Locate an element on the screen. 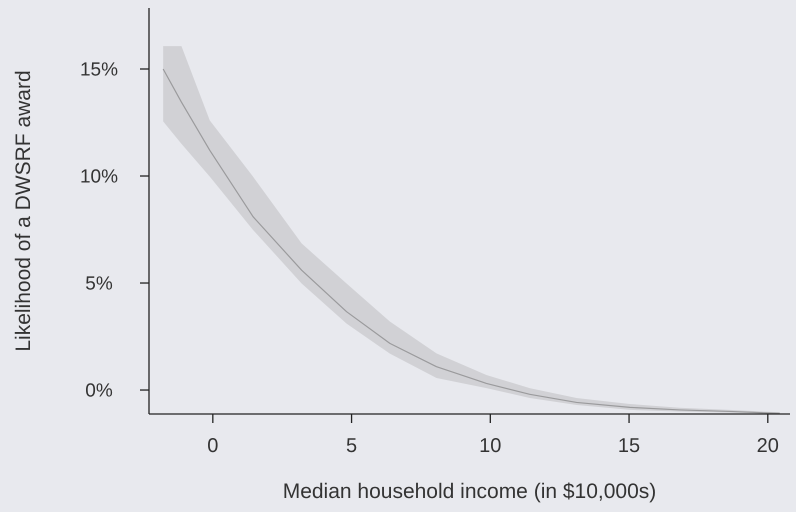 The width and height of the screenshot is (796, 512). y-tick-label: 0% is located at coordinates (99, 391).